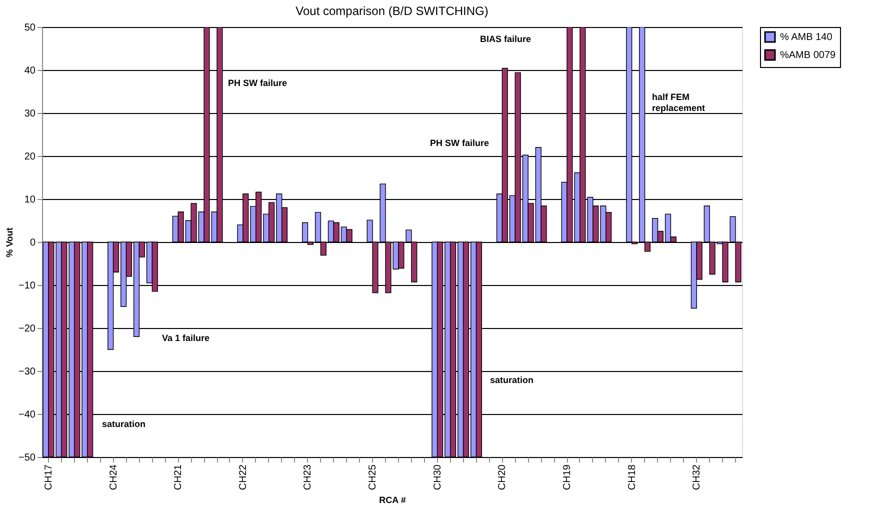 The height and width of the screenshot is (520, 870). Describe the element at coordinates (567, 477) in the screenshot. I see `x-tick-label: CH19` at that location.